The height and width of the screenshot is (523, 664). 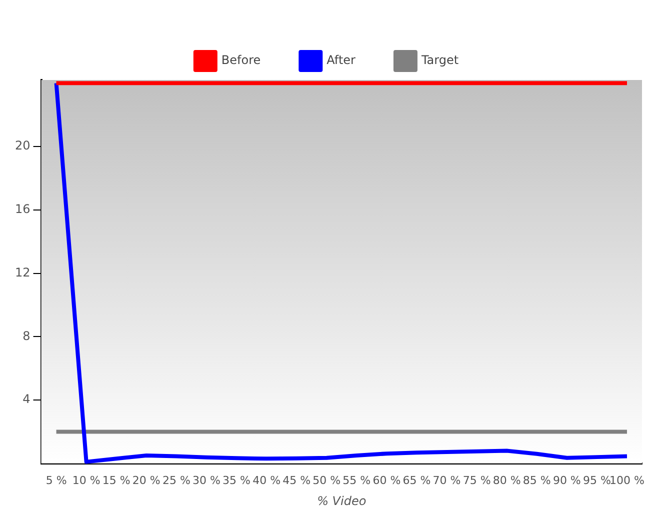 I want to click on x-tick-label: 25 %, so click(x=176, y=480).